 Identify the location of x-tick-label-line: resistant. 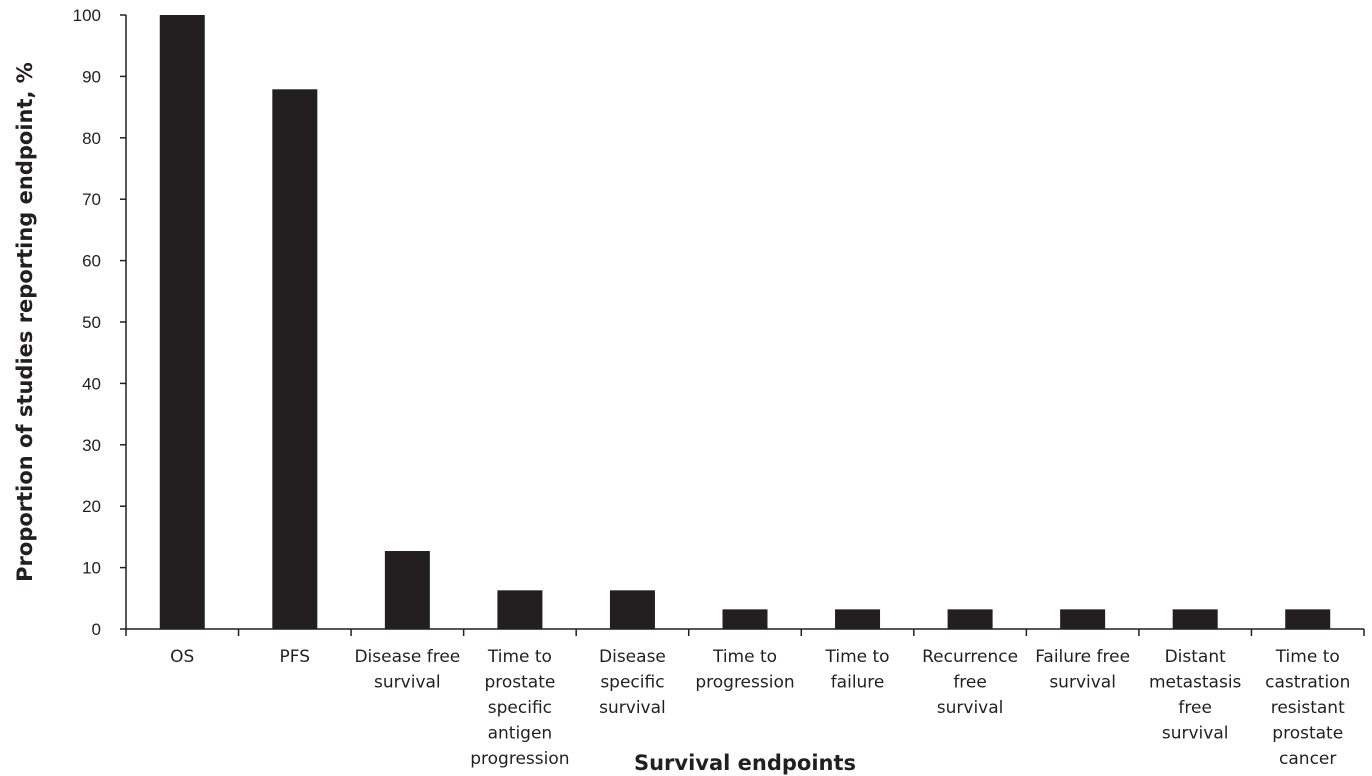
(1308, 708).